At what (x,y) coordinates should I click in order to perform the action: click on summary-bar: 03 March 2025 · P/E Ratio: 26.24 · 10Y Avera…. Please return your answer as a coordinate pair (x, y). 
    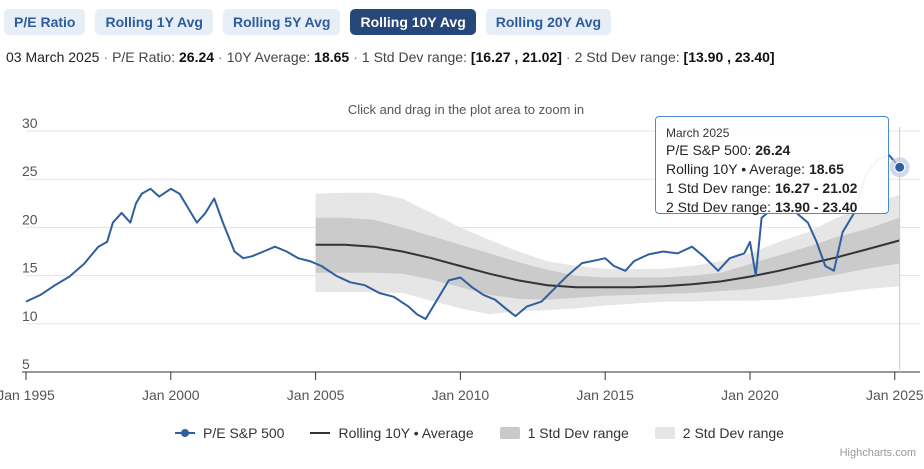
    Looking at the image, I should click on (390, 57).